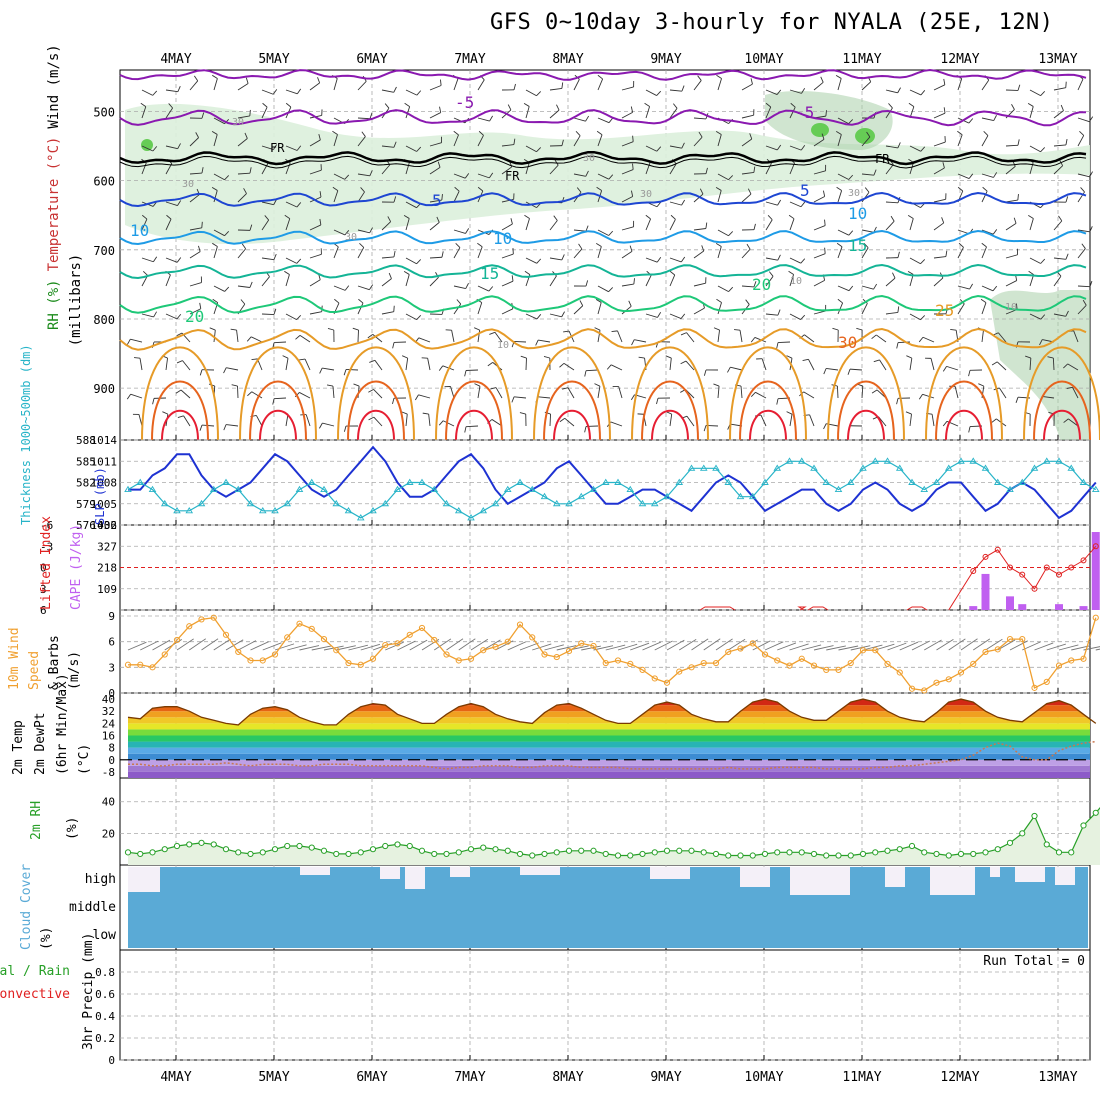 The height and width of the screenshot is (1100, 1100). Describe the element at coordinates (111, 667) in the screenshot. I see `wind-tick-label: 3` at that location.